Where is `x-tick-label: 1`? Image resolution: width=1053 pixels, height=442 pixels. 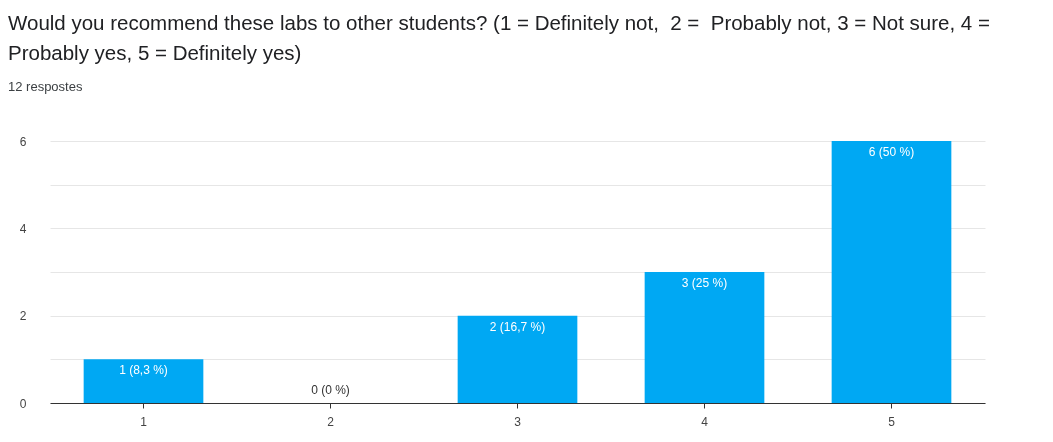
x-tick-label: 1 is located at coordinates (144, 421).